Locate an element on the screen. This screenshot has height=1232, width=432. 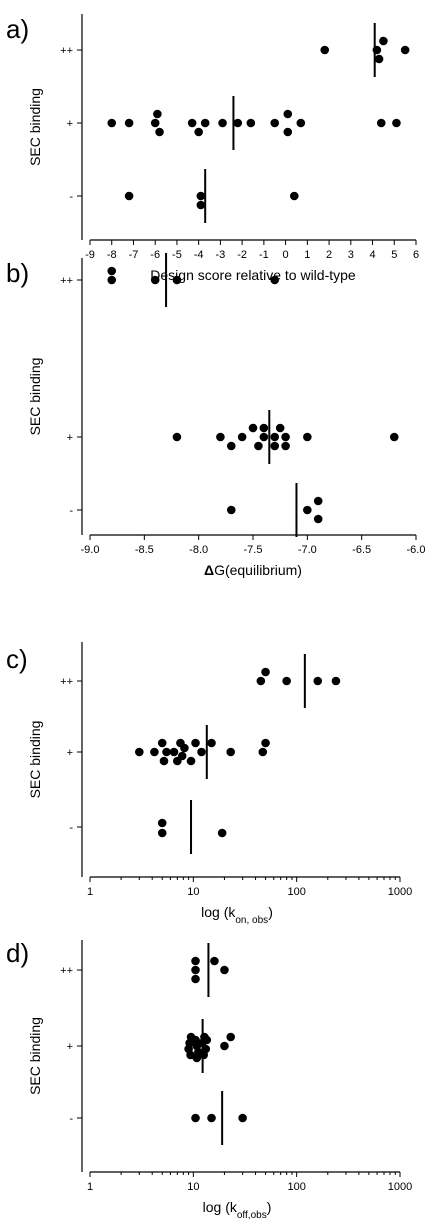
x-tick-label: -6 is located at coordinates (155, 255).